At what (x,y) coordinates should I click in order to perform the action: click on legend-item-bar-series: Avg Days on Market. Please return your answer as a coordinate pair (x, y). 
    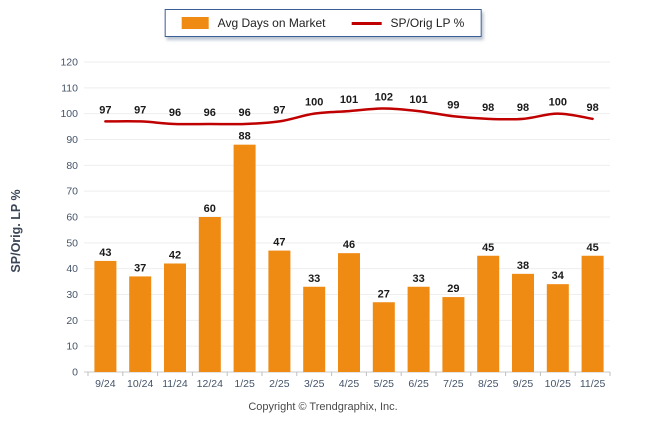
    Looking at the image, I should click on (253, 23).